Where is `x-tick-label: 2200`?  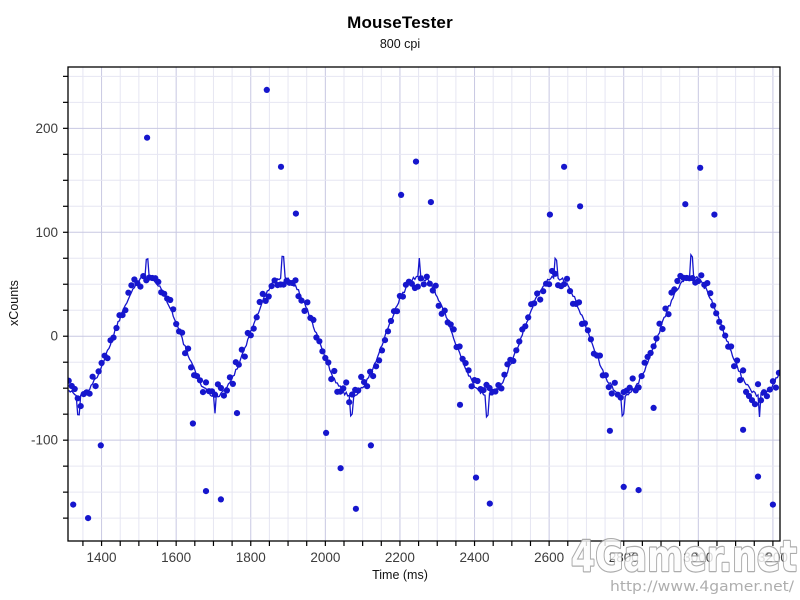
x-tick-label: 2200 is located at coordinates (400, 557).